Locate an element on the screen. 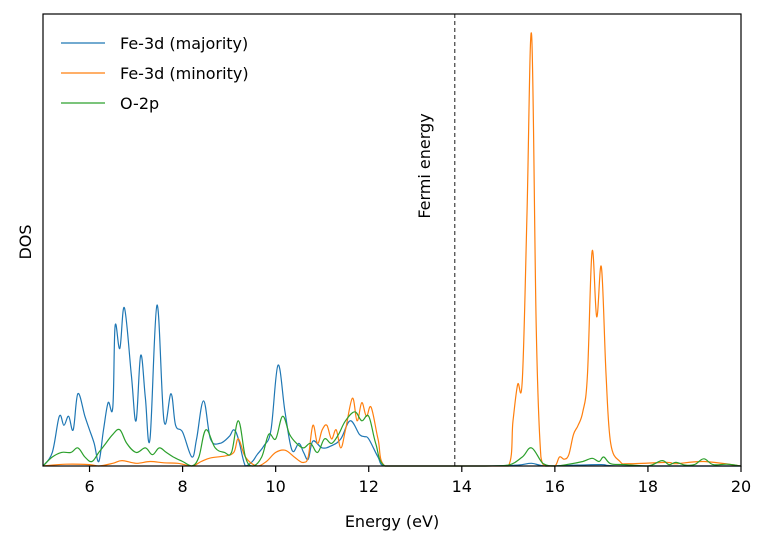 This screenshot has width=769, height=545. legend: Fe-3d (majority) Fe-3d (minority) O-2p is located at coordinates (155, 73).